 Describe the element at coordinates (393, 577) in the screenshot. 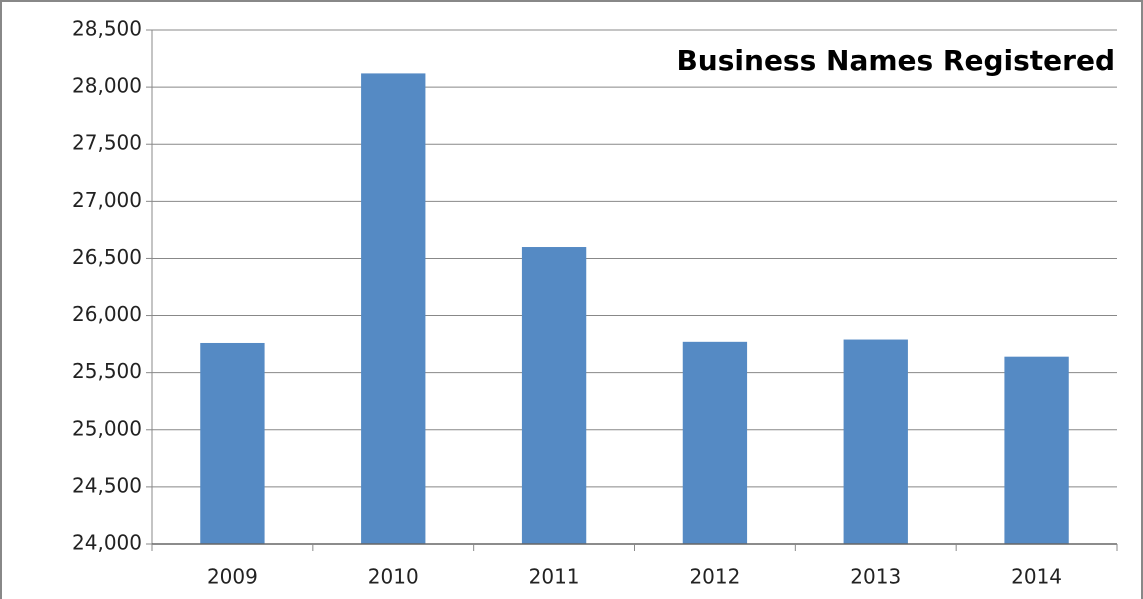

I see `x-tick-label: 2010` at that location.